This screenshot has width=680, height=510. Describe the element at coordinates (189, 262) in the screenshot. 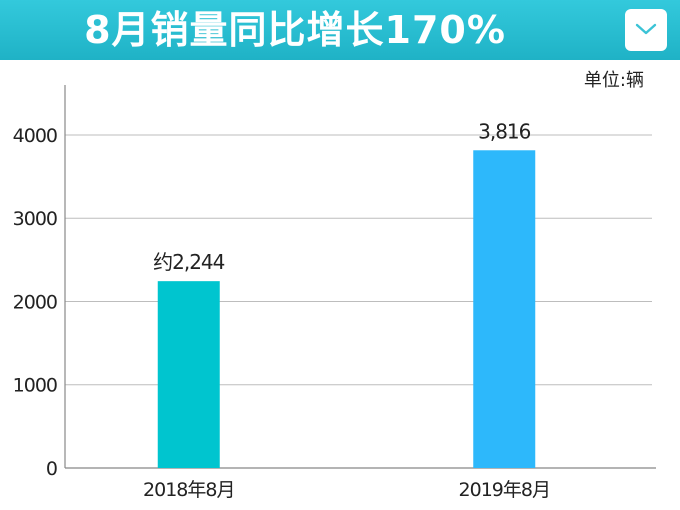

I see `data-label: 约2,244` at that location.